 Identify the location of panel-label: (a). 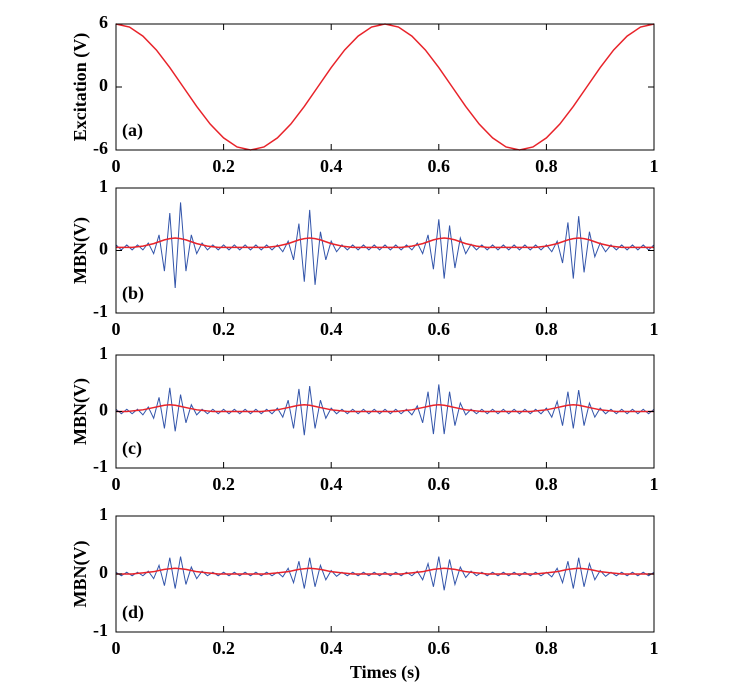
(132, 130).